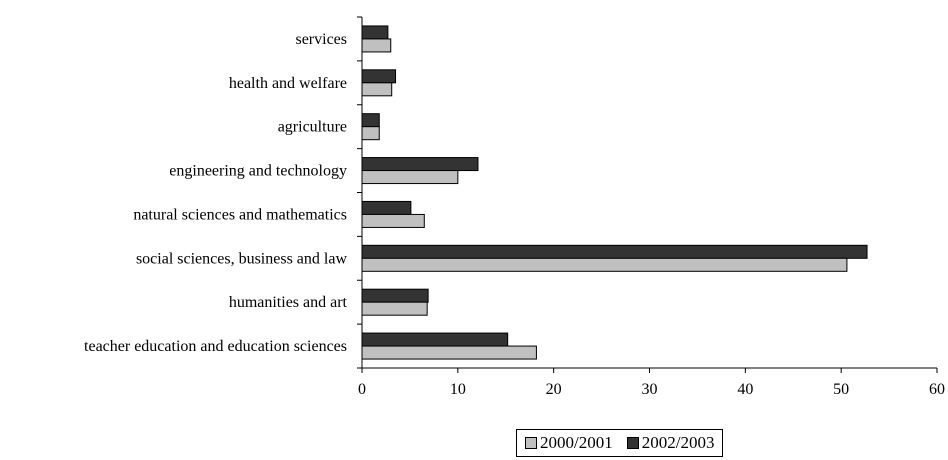 This screenshot has height=460, width=948. Describe the element at coordinates (288, 302) in the screenshot. I see `category-label-humanities-and-art: humanities and art` at that location.